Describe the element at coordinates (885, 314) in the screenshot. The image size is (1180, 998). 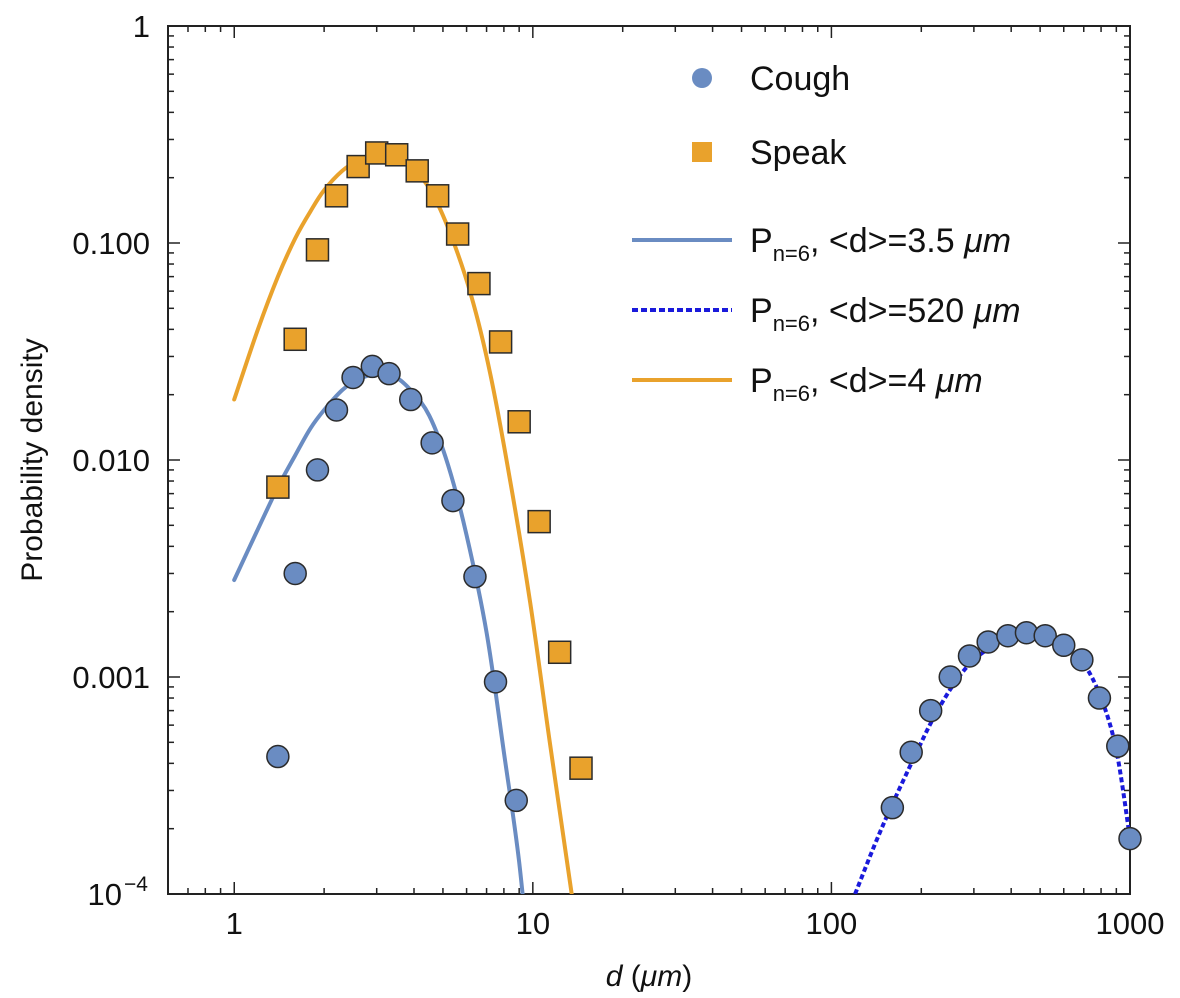
I see `legend-entry-label: Pn=6, <d>=520 μm` at that location.